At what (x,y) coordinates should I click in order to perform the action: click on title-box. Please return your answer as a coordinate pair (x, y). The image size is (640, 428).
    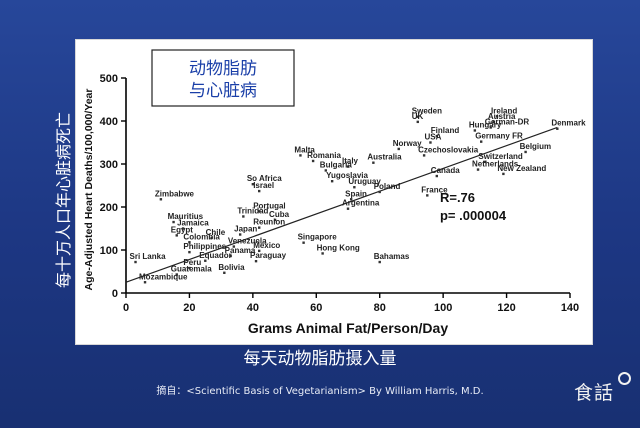
    Looking at the image, I should click on (223, 78).